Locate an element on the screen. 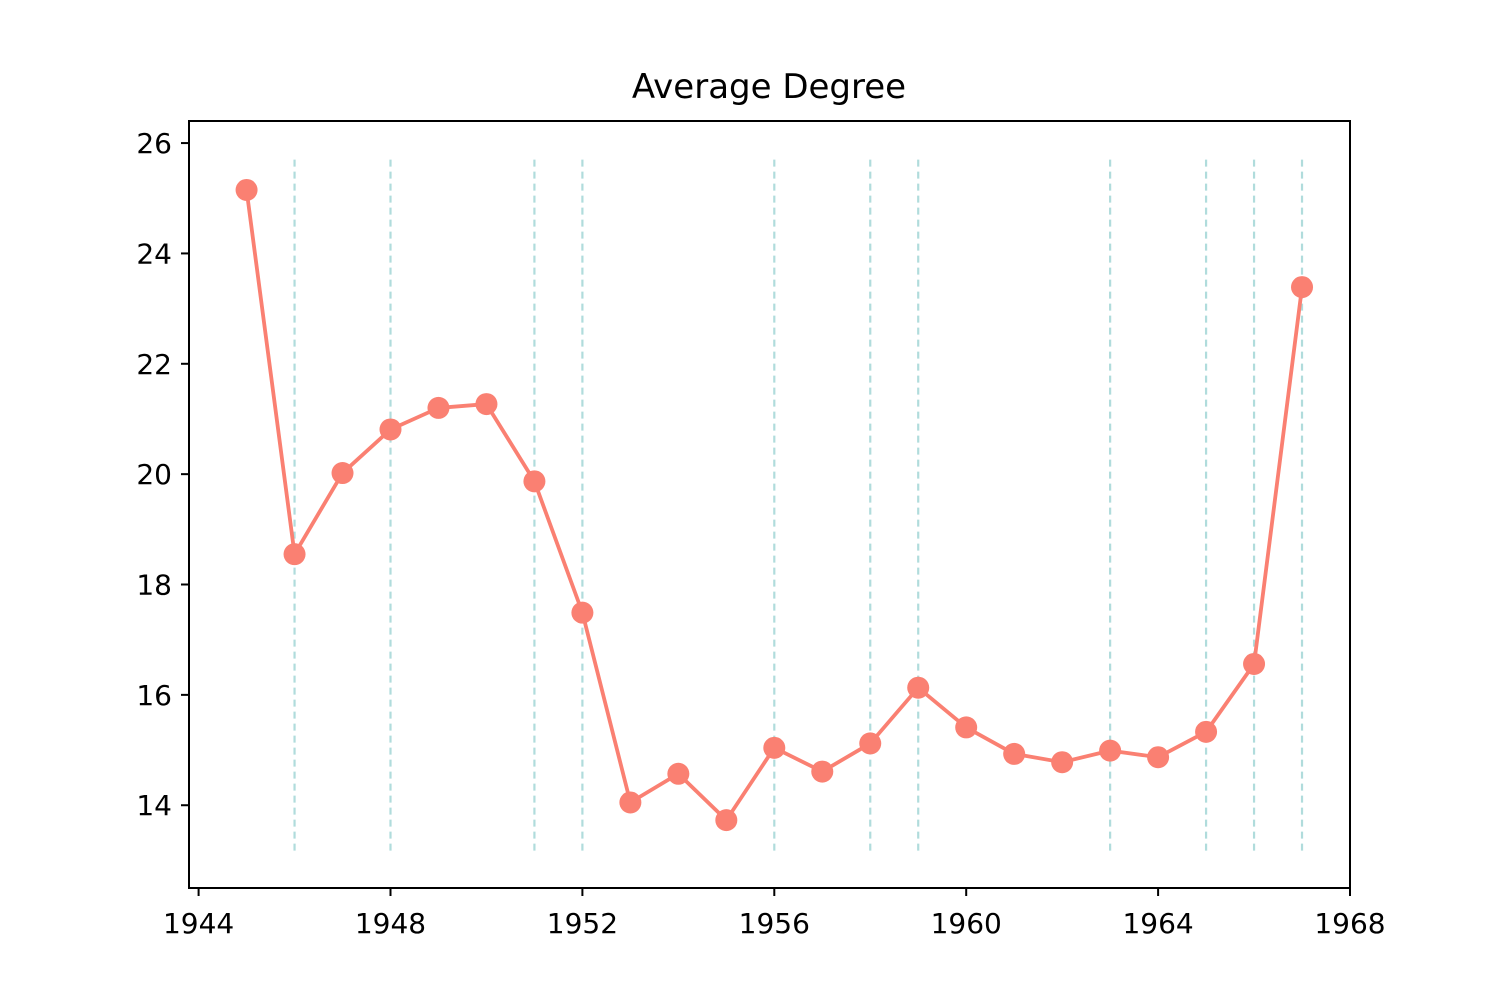 This screenshot has width=1500, height=1000. x-axis: 1944 1948 1952 1956 1960 1964 1968 is located at coordinates (774, 914).